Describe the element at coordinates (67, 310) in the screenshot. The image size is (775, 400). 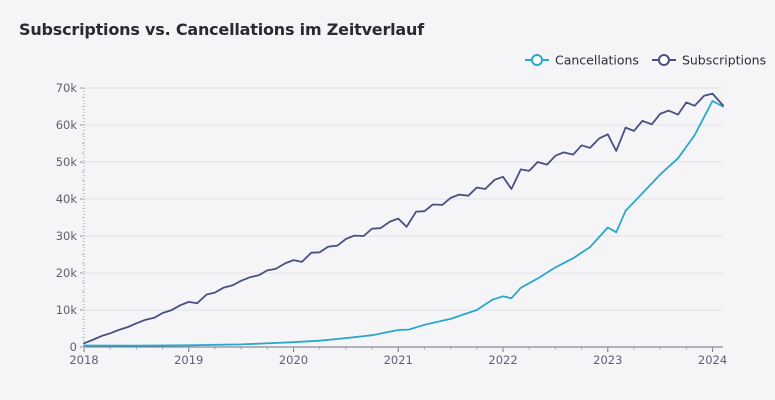
I see `y-tick-label: 10k` at that location.